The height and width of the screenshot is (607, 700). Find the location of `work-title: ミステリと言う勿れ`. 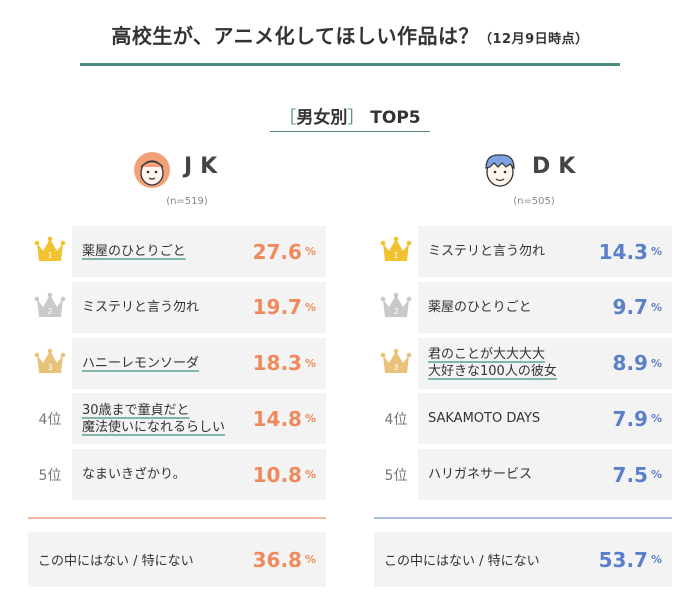

work-title: ミステリと言う勿れ is located at coordinates (487, 251).